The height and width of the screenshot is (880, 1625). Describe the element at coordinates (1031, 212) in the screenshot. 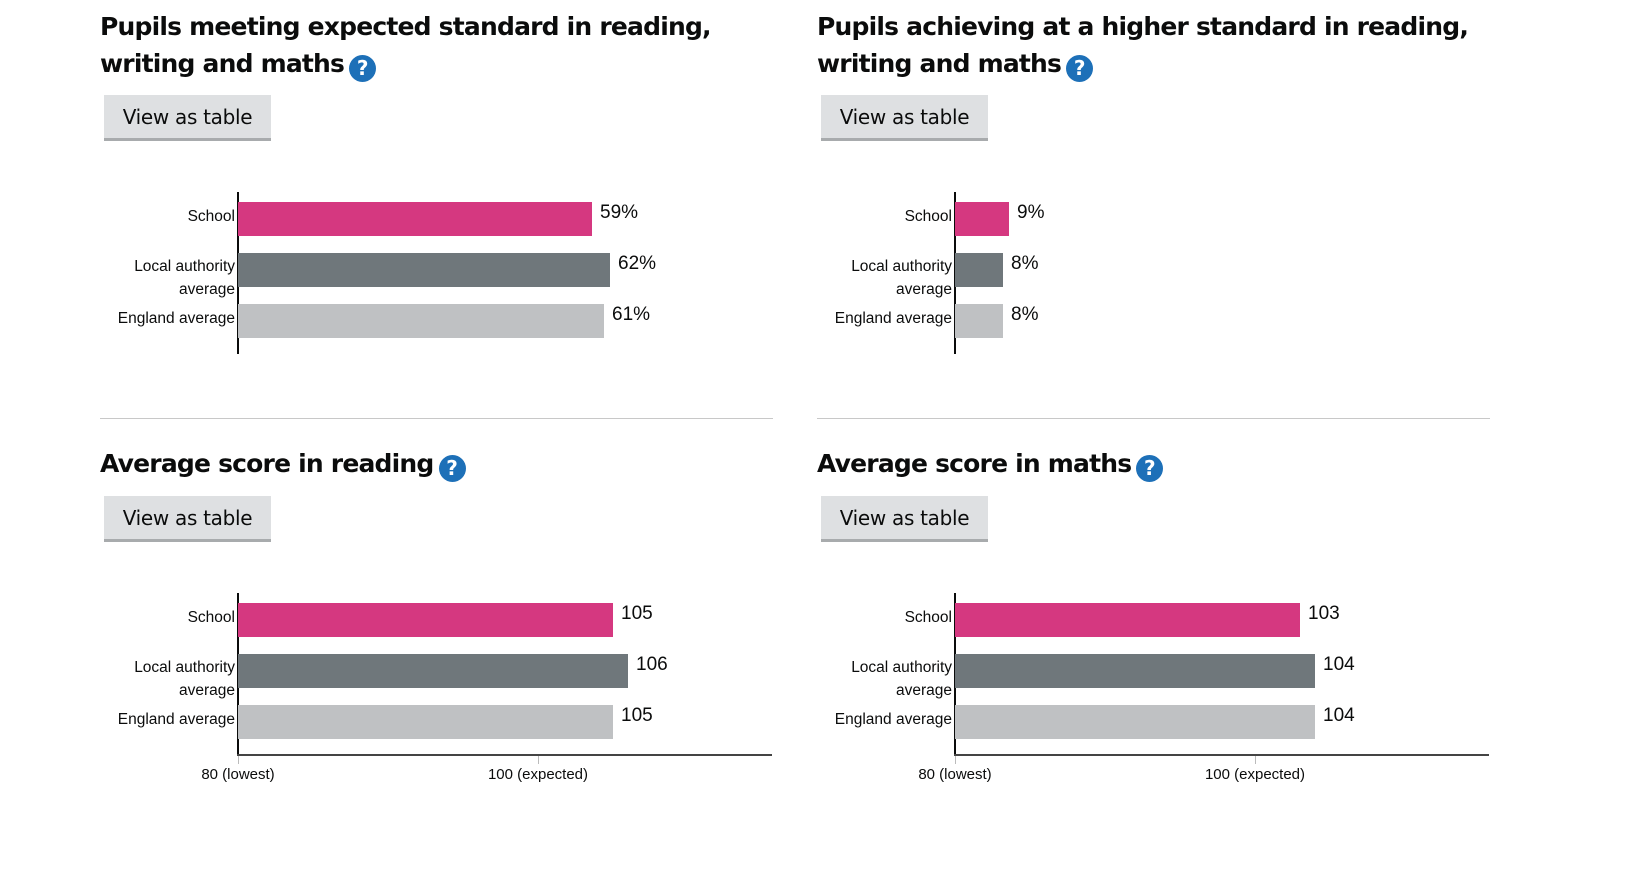

I see `data-label: 9%` at that location.